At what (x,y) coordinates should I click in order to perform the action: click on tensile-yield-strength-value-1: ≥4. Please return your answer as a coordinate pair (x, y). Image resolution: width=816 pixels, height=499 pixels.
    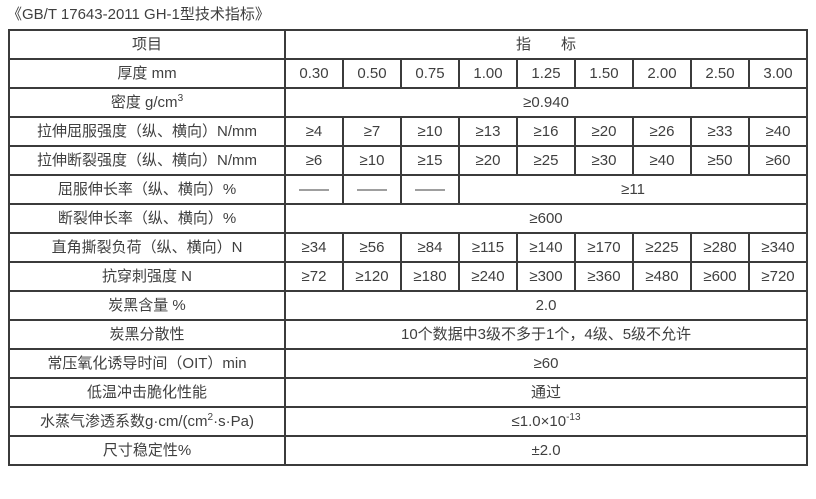
    Looking at the image, I should click on (314, 131).